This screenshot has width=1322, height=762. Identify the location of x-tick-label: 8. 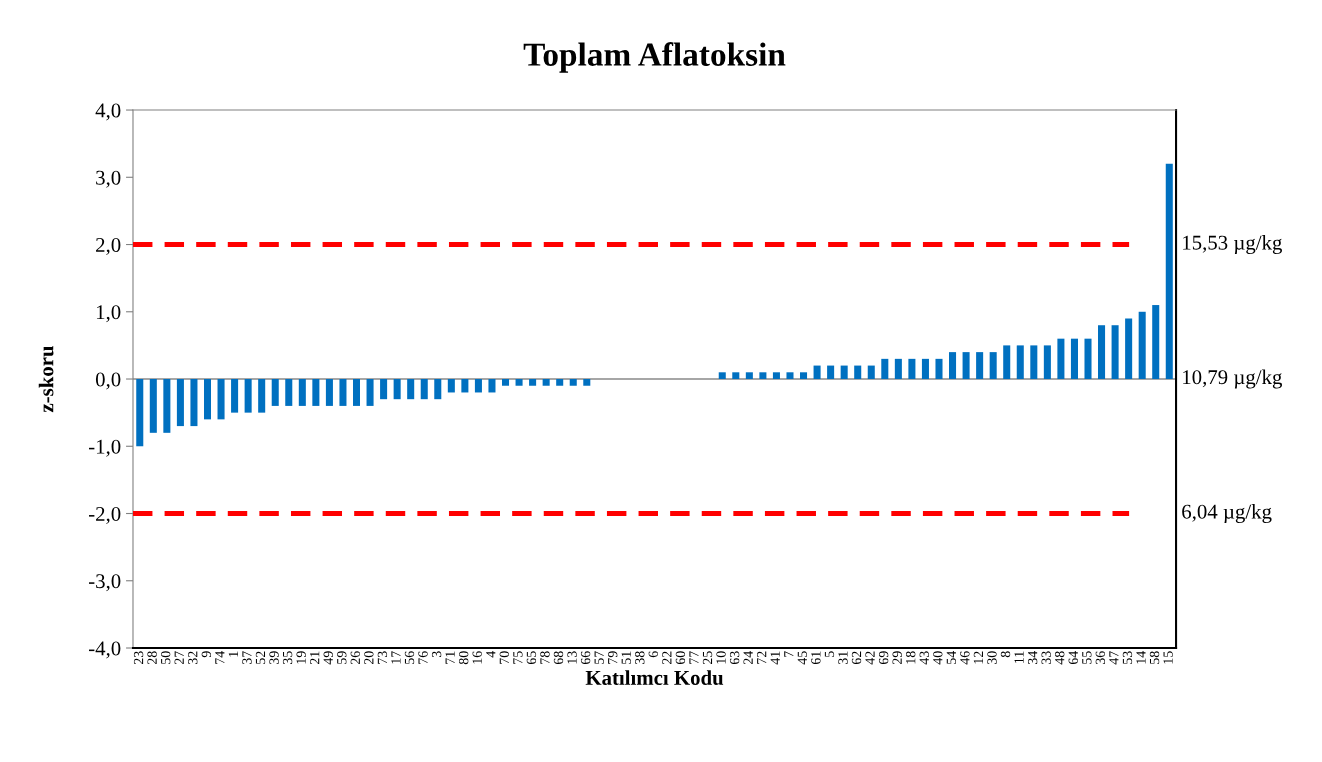
(1005, 654).